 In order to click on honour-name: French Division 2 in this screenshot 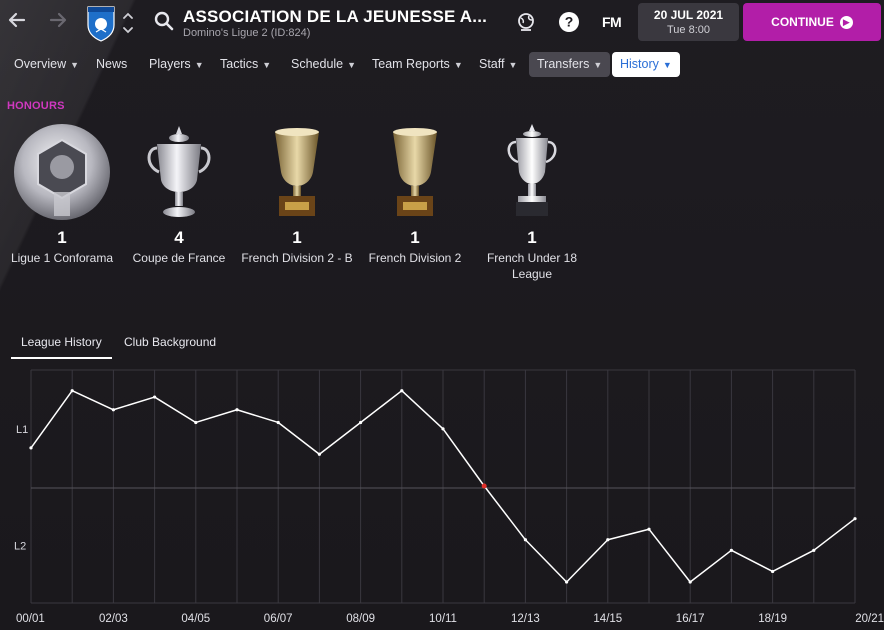, I will do `click(415, 258)`.